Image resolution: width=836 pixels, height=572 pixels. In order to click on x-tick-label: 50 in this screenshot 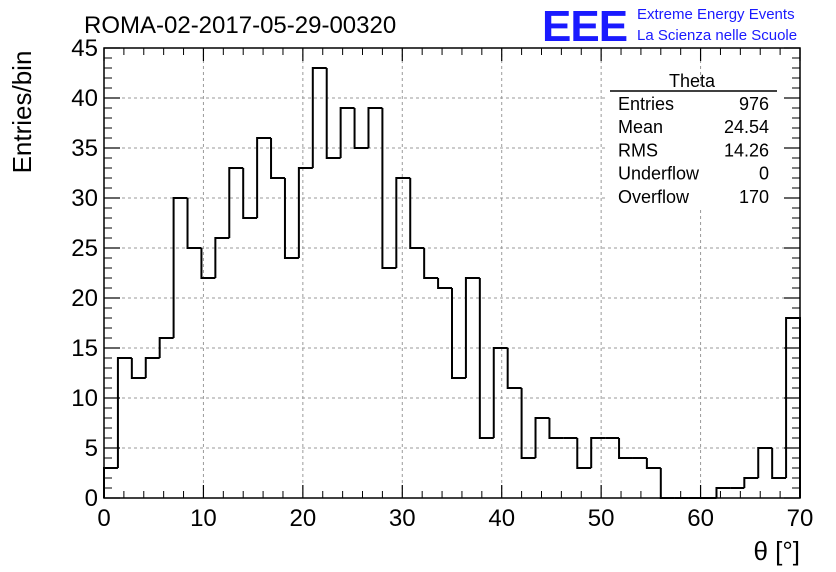, I will do `click(601, 518)`.